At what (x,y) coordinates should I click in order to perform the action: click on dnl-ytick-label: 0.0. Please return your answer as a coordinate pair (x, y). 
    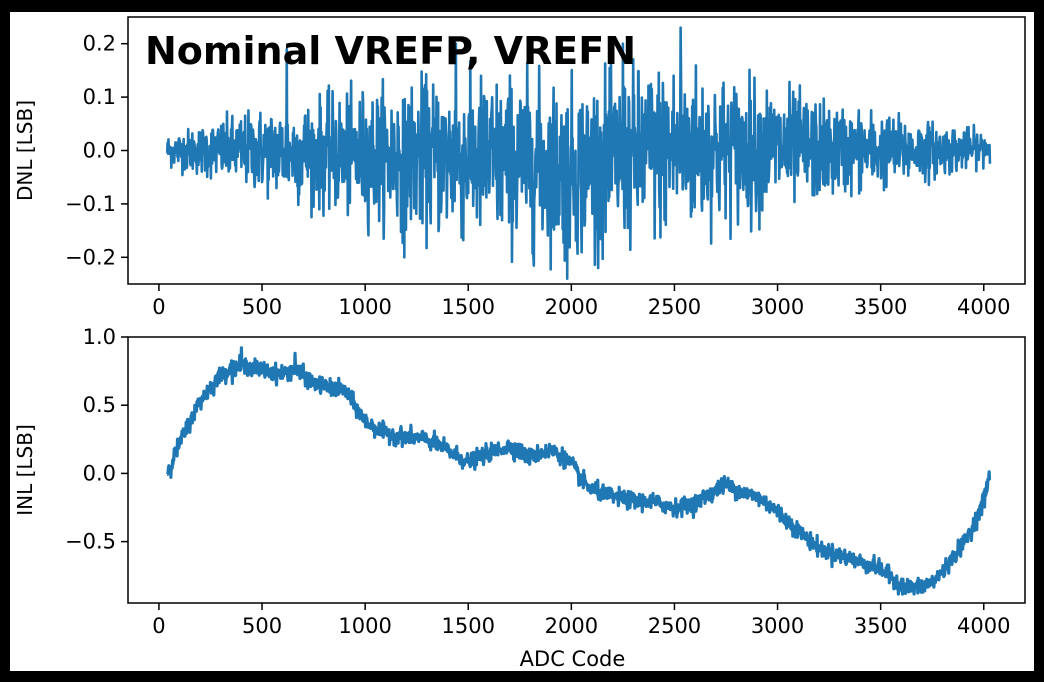
    Looking at the image, I should click on (99, 151).